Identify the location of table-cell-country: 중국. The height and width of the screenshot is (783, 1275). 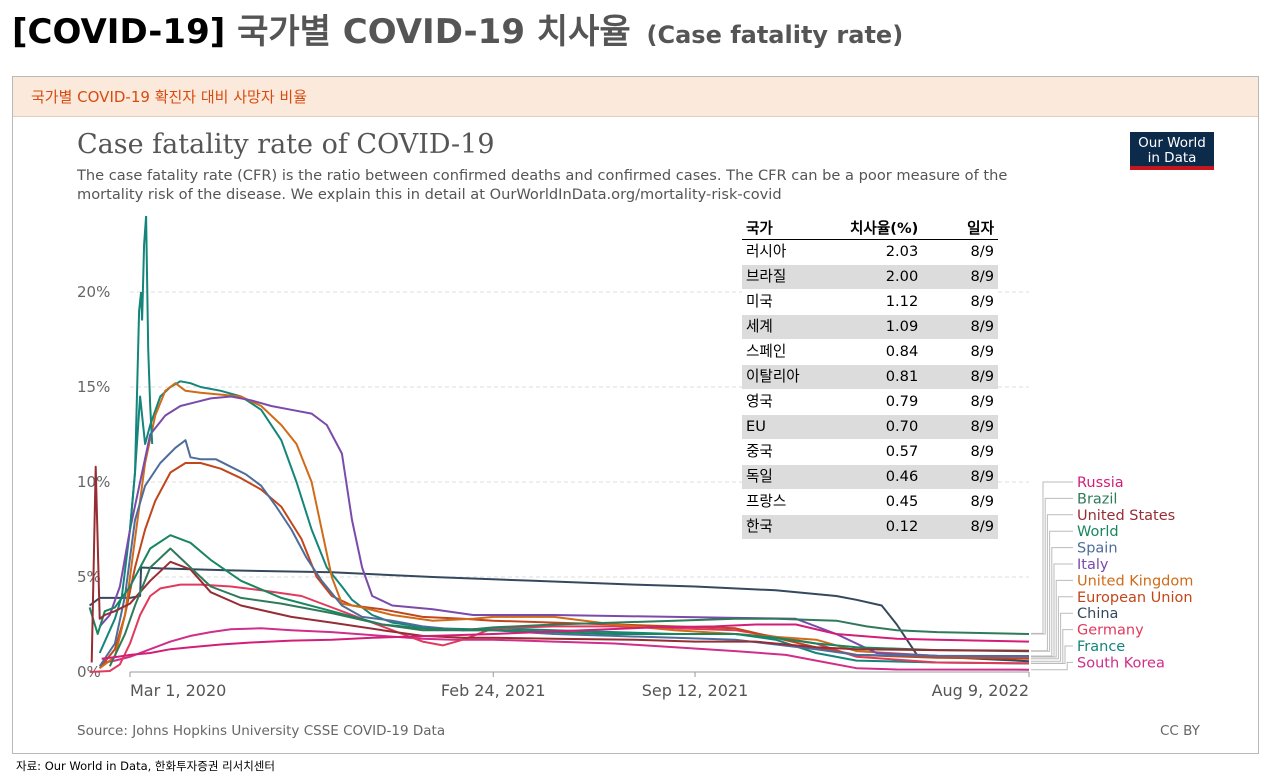
(780, 452).